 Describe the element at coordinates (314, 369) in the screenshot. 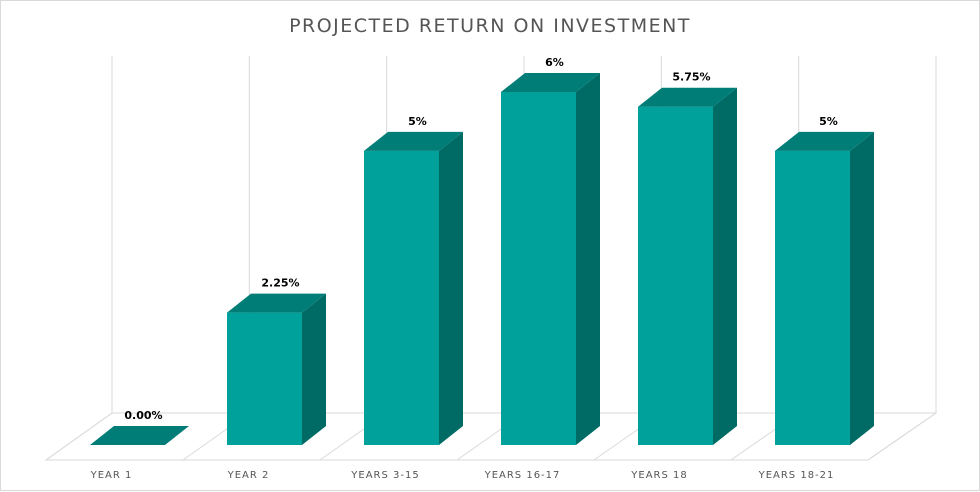

I see `bar-year-2-side` at that location.